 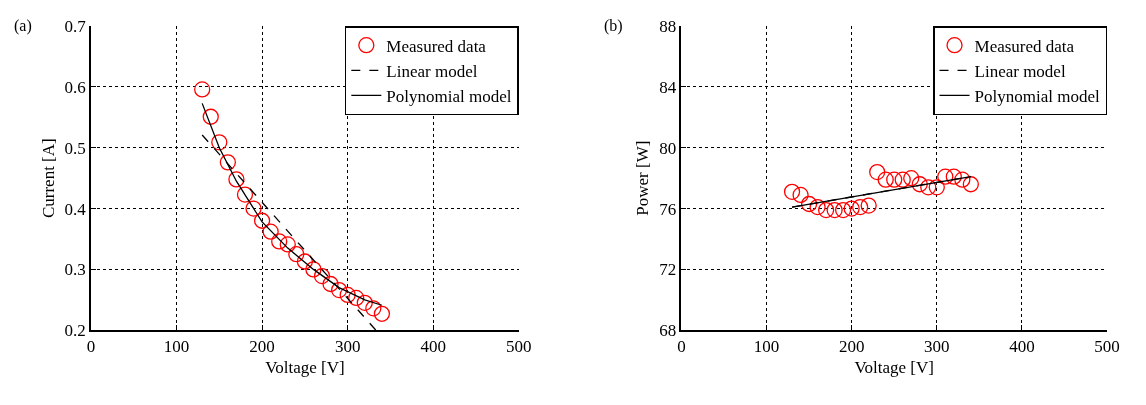 I want to click on y-tick-label: 0.6, so click(x=75, y=87).